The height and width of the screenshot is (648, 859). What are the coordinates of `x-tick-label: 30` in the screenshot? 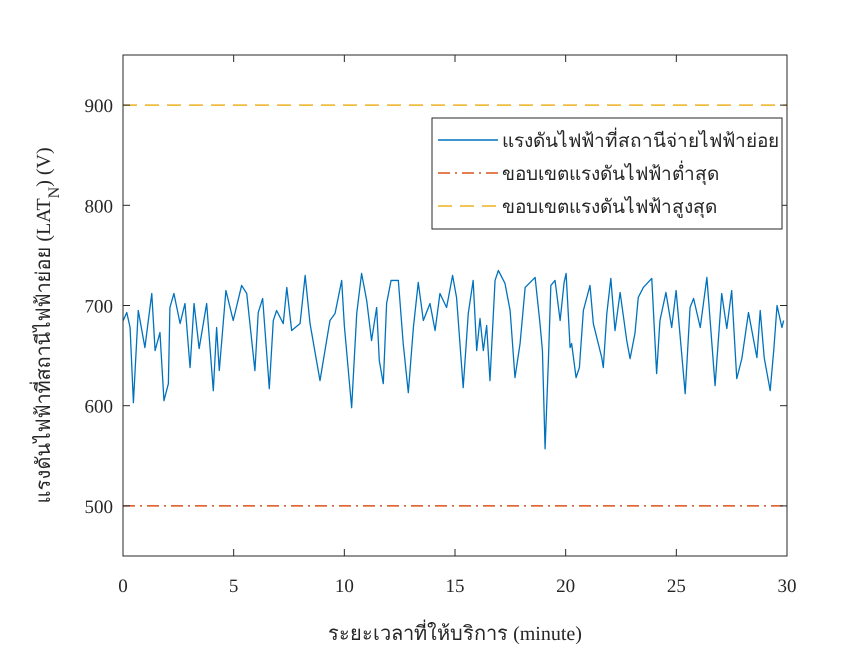 It's located at (787, 586).